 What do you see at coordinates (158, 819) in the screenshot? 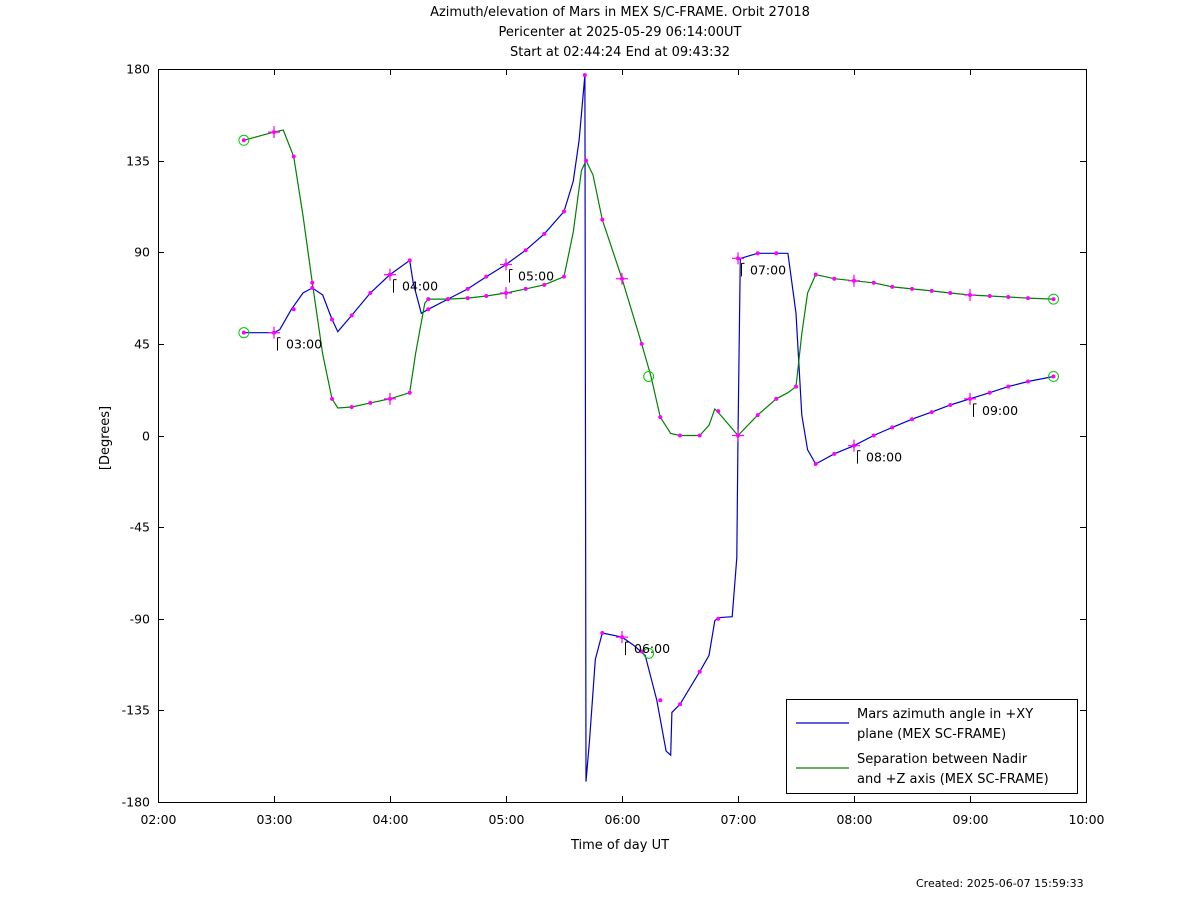
I see `x-tick-label: 02:00` at bounding box center [158, 819].